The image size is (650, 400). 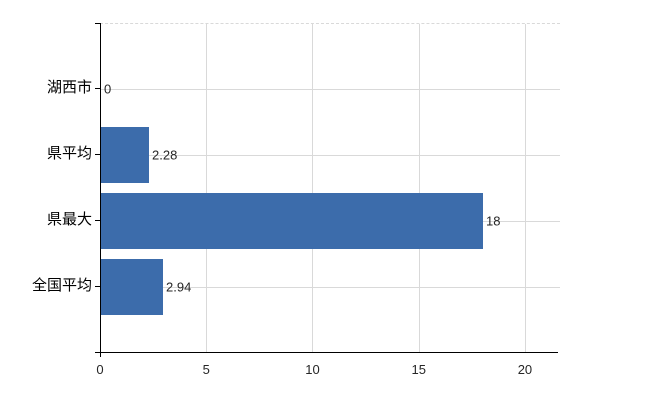 I want to click on x-axis-line, so click(x=326, y=352).